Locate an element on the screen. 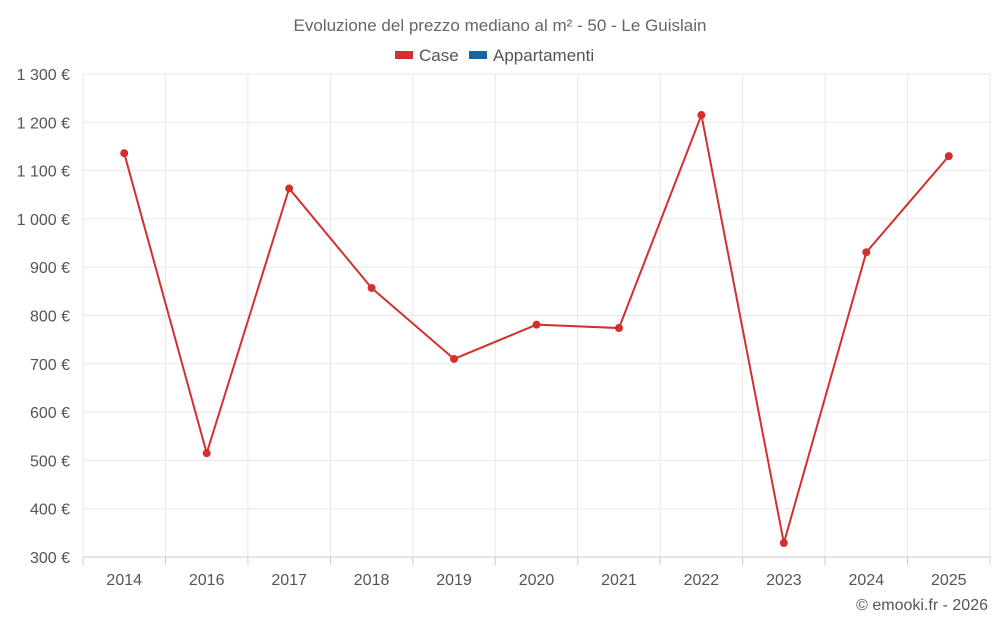 The image size is (1000, 625). legend-swatch-case is located at coordinates (404, 55).